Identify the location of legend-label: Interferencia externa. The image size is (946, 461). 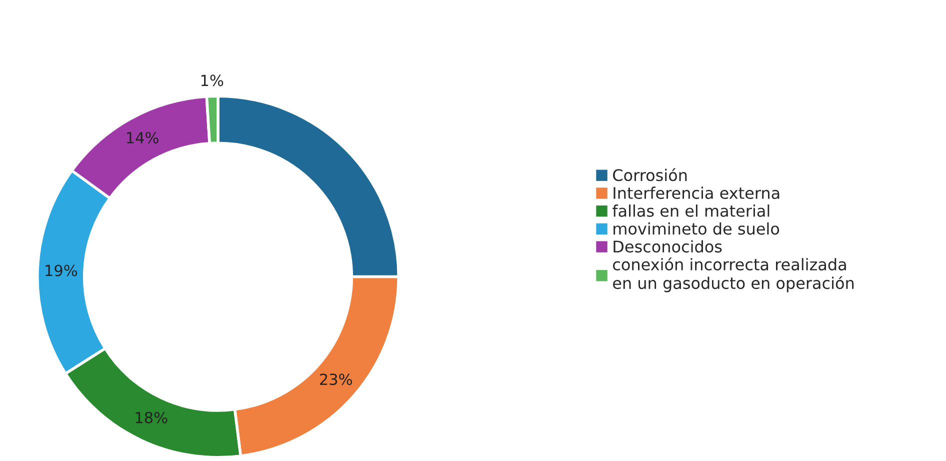
(697, 193).